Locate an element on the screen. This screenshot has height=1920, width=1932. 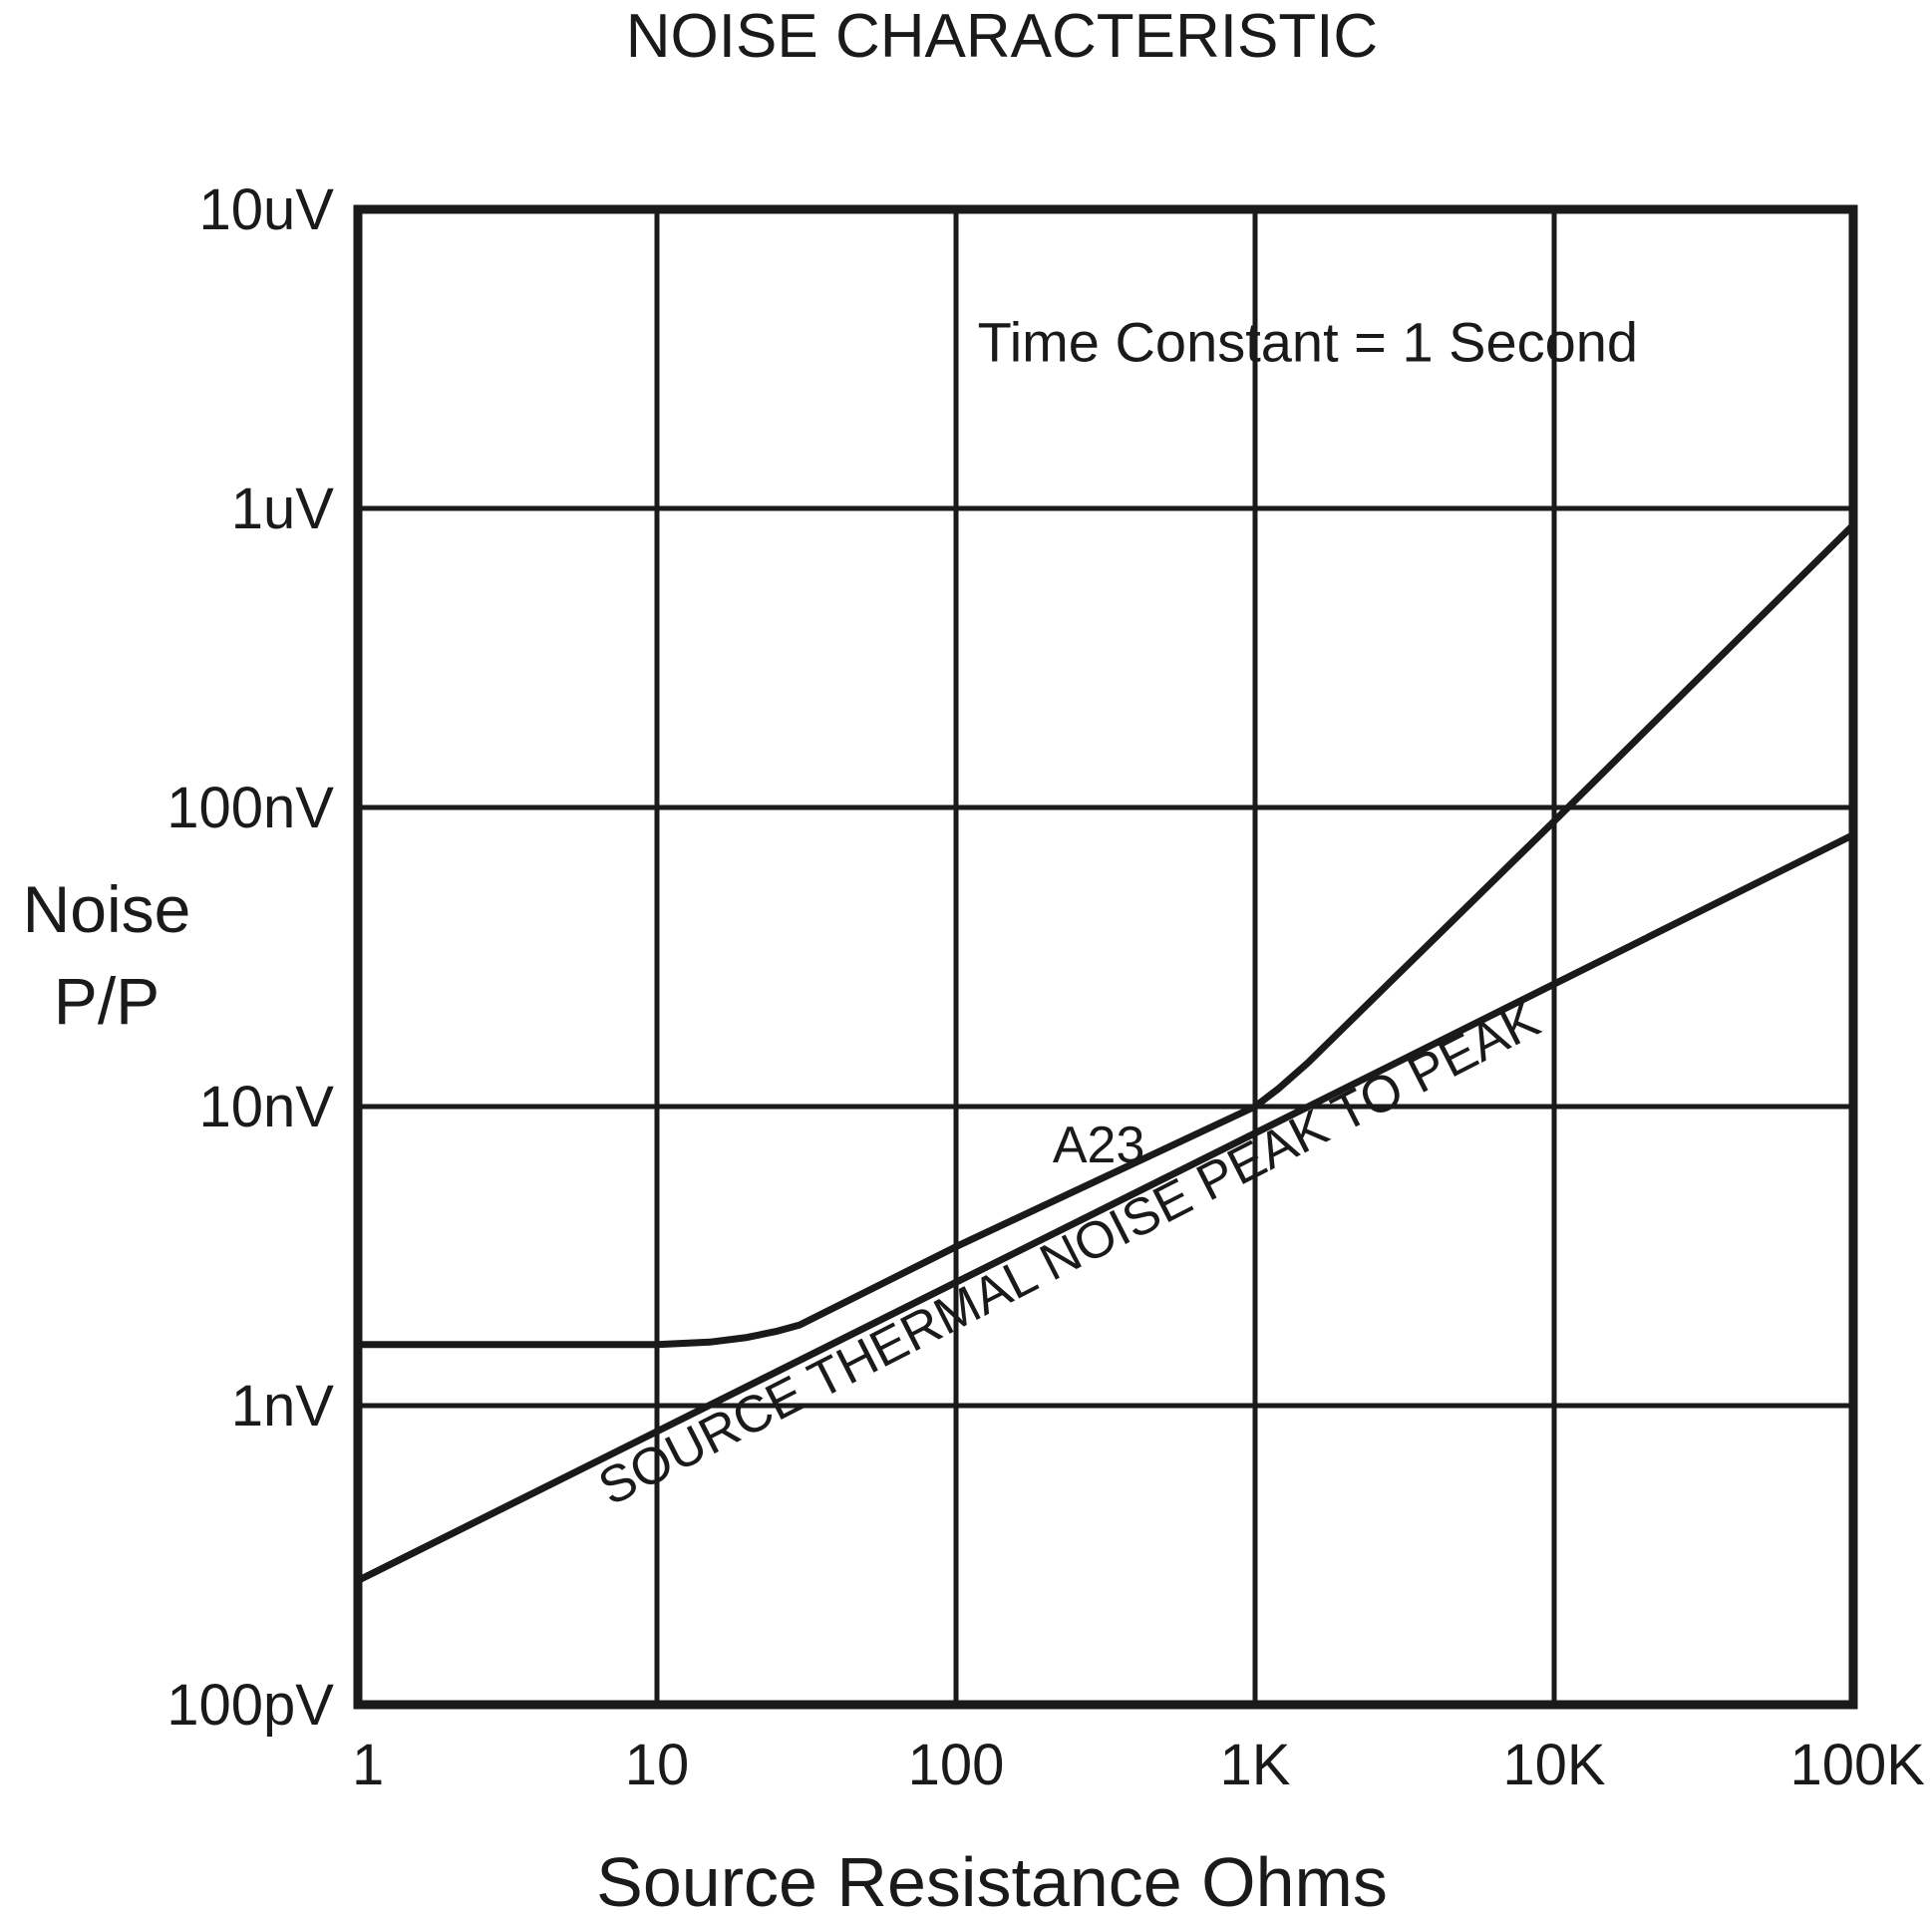
x-tick-label-100: 100 is located at coordinates (956, 1765).